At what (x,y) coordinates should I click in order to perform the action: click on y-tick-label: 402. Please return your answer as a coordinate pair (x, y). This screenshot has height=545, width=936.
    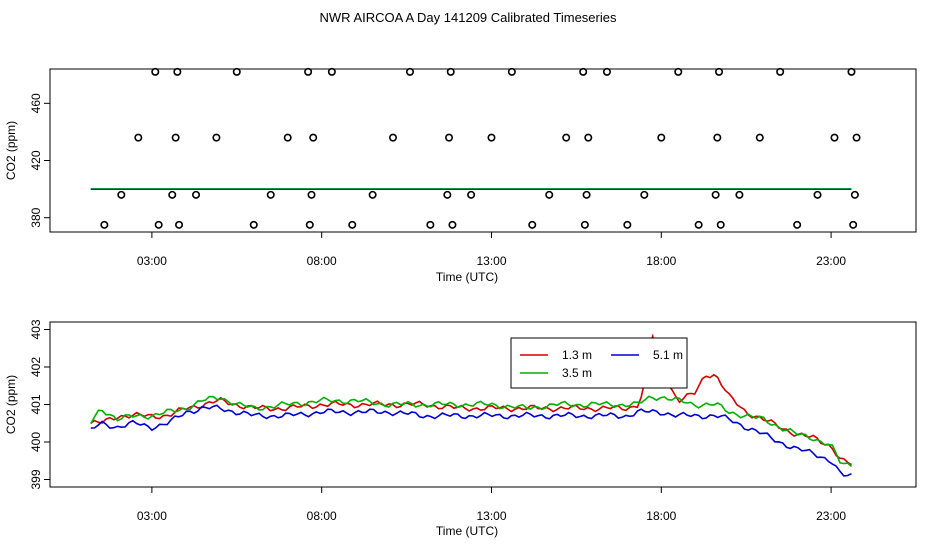
    Looking at the image, I should click on (36, 367).